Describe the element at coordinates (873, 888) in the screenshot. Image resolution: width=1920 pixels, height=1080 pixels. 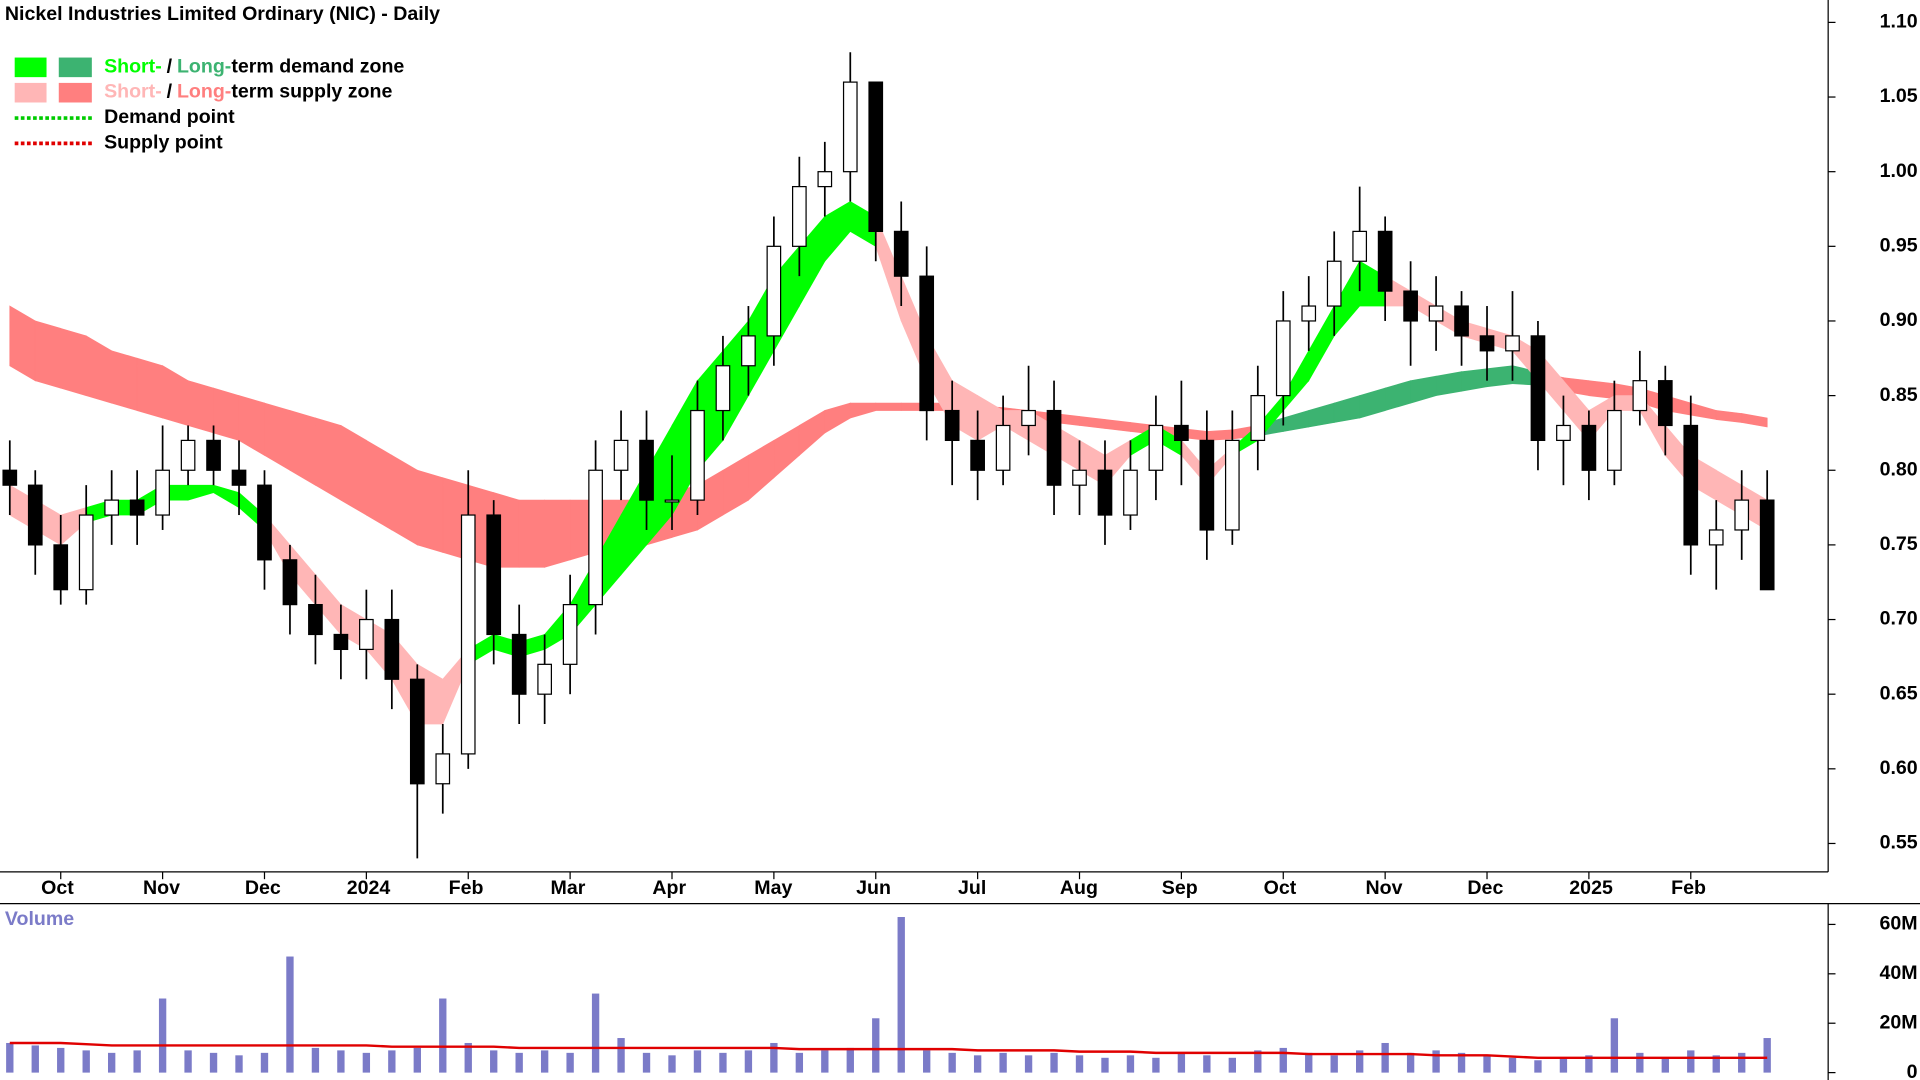
I see `x-tick-label: Jun` at that location.